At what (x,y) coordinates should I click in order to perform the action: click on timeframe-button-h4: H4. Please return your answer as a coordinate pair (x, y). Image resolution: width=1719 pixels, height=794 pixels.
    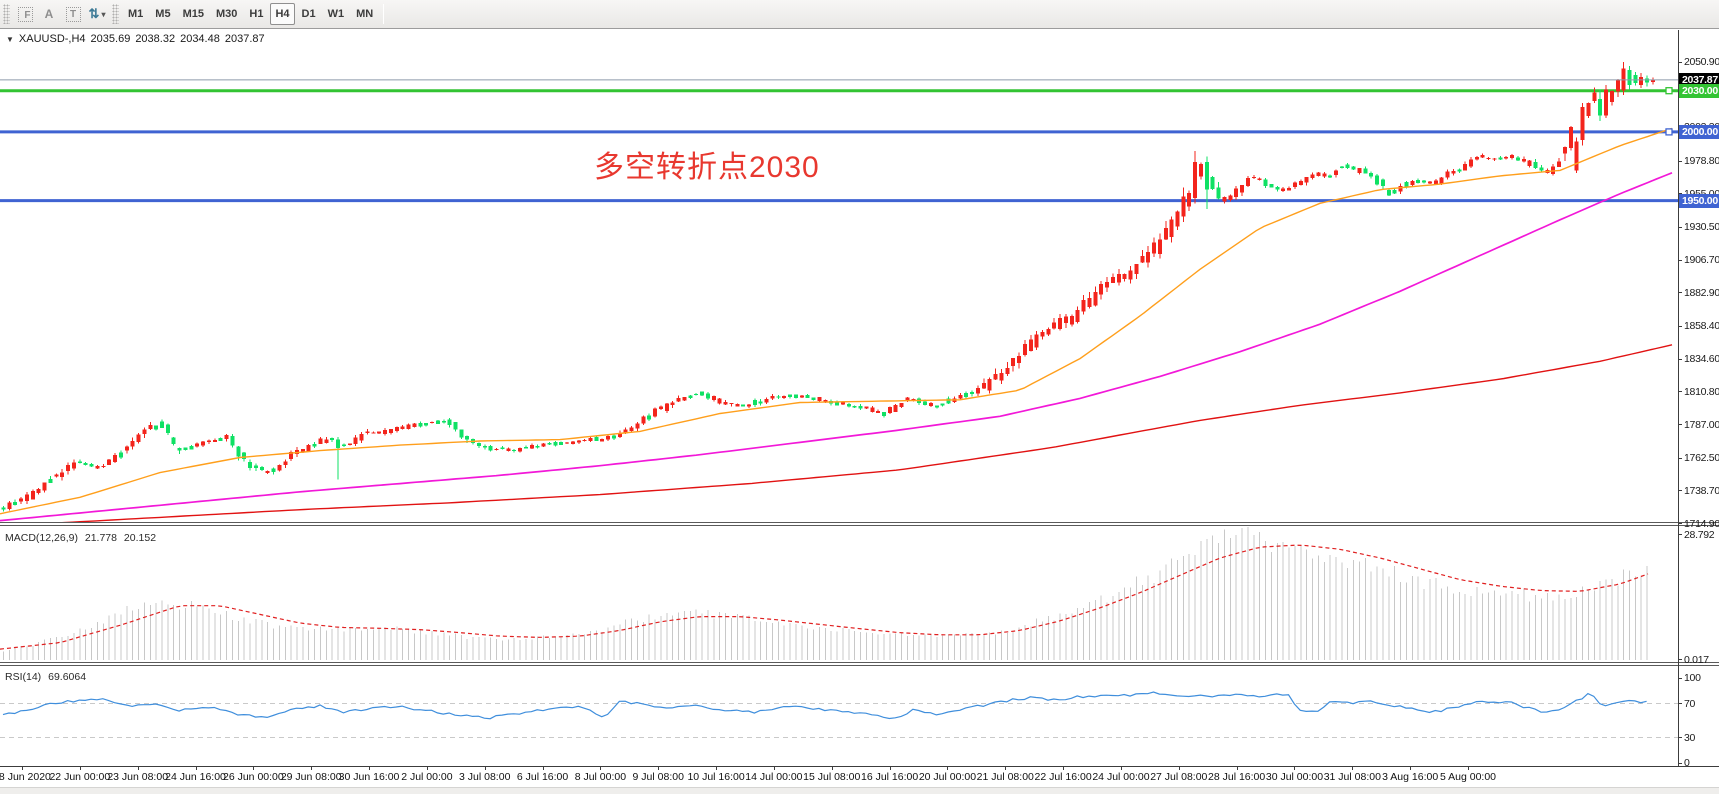
    Looking at the image, I should click on (282, 14).